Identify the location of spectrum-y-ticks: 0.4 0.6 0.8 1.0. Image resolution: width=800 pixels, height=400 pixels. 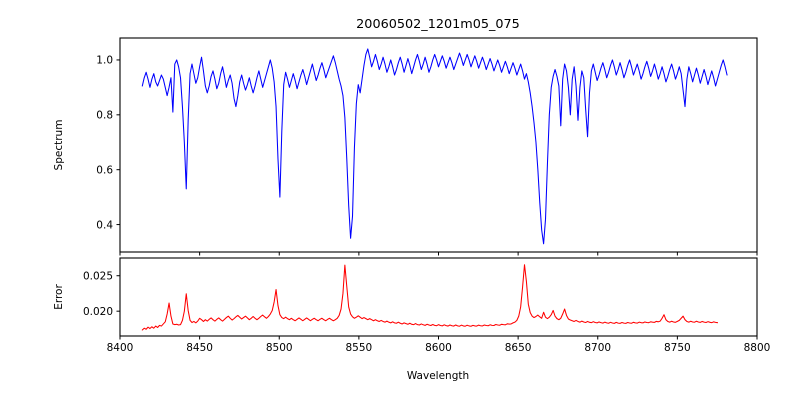
(108, 143).